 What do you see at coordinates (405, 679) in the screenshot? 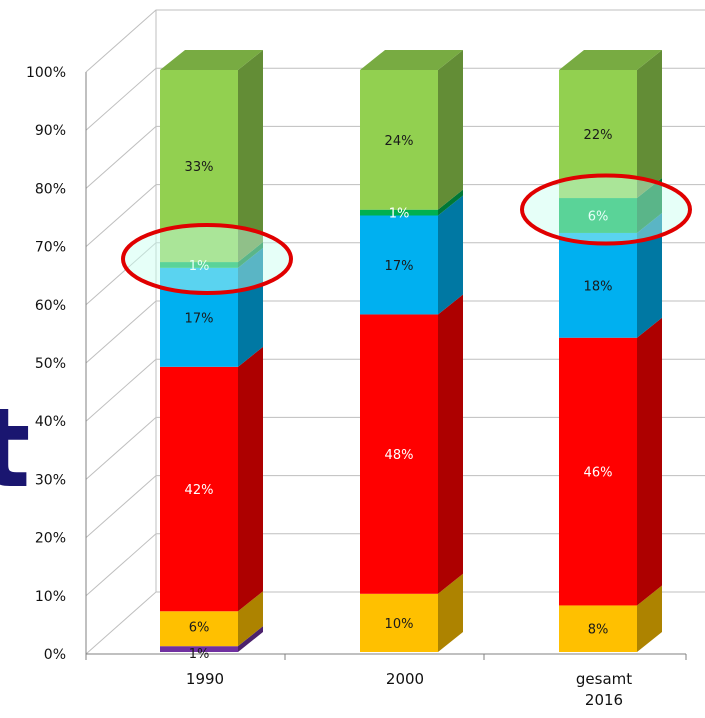
I see `x-category-label: 2000` at bounding box center [405, 679].